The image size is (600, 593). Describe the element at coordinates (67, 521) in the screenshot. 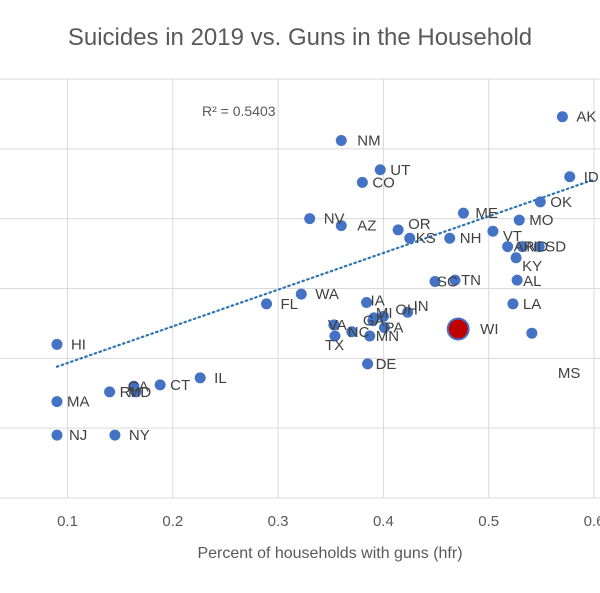

I see `x-tick-label: 0.1` at that location.